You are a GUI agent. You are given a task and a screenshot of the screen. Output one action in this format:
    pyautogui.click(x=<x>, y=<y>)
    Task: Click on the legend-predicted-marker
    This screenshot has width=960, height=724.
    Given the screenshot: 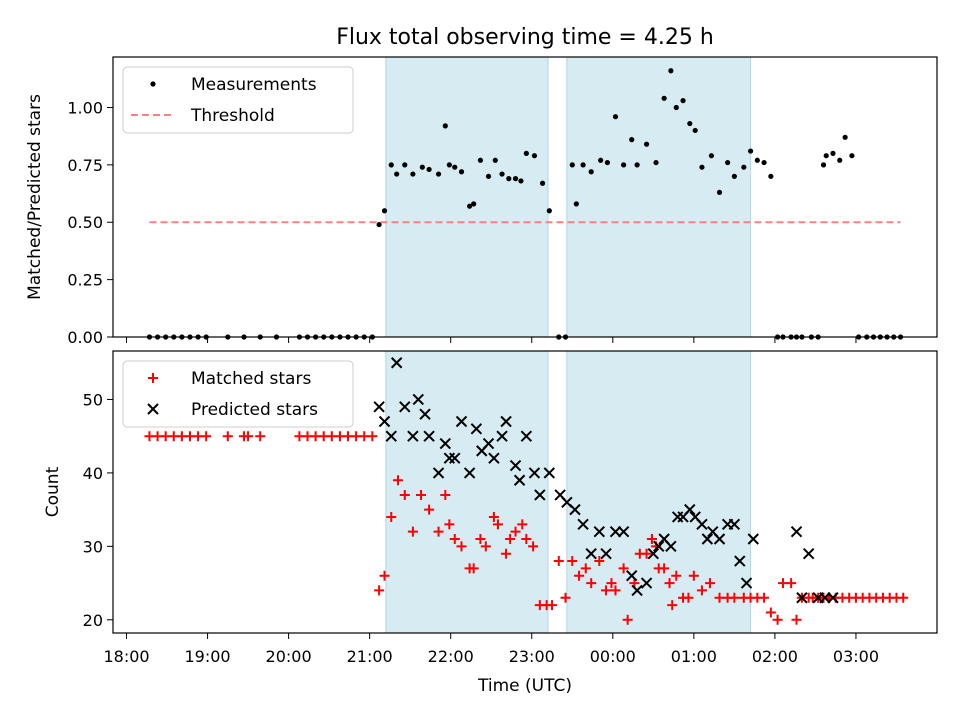 What is the action you would take?
    pyautogui.click(x=153, y=409)
    